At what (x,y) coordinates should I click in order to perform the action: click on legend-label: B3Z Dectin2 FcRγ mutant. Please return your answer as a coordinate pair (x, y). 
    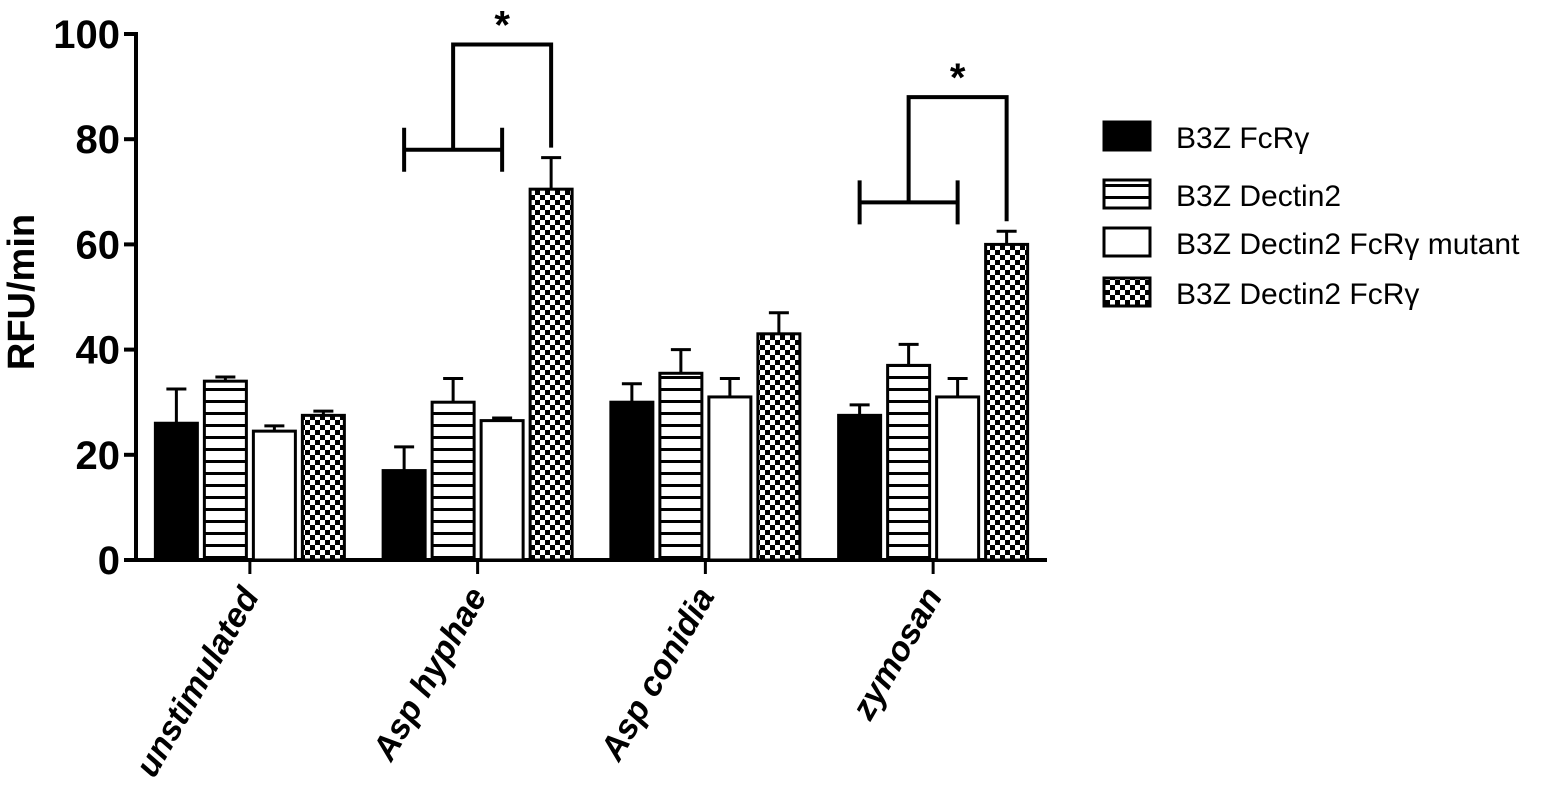
    Looking at the image, I should click on (1348, 244).